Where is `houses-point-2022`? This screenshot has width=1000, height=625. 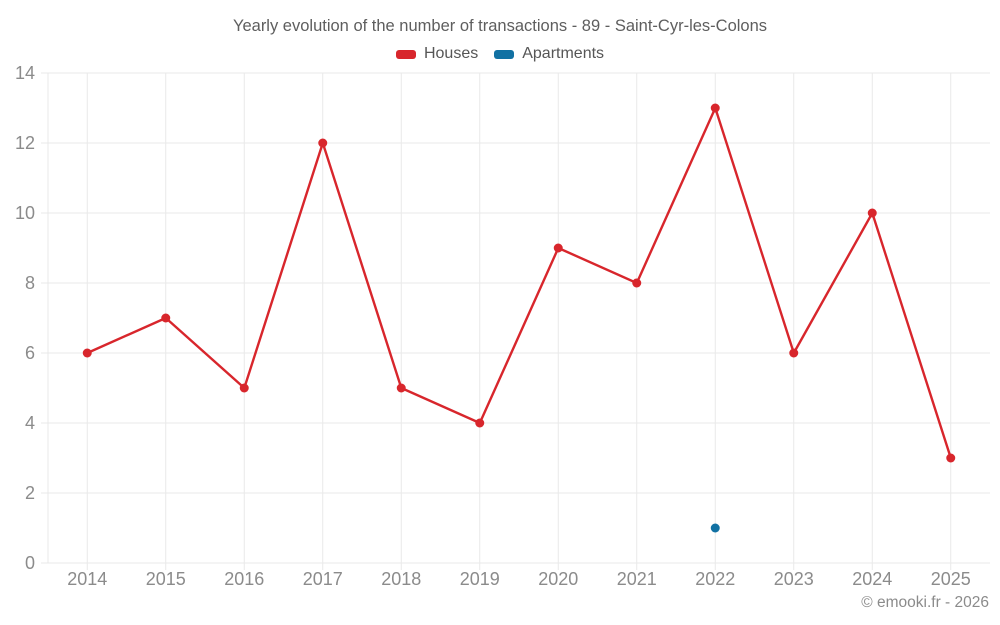
houses-point-2022 is located at coordinates (715, 108).